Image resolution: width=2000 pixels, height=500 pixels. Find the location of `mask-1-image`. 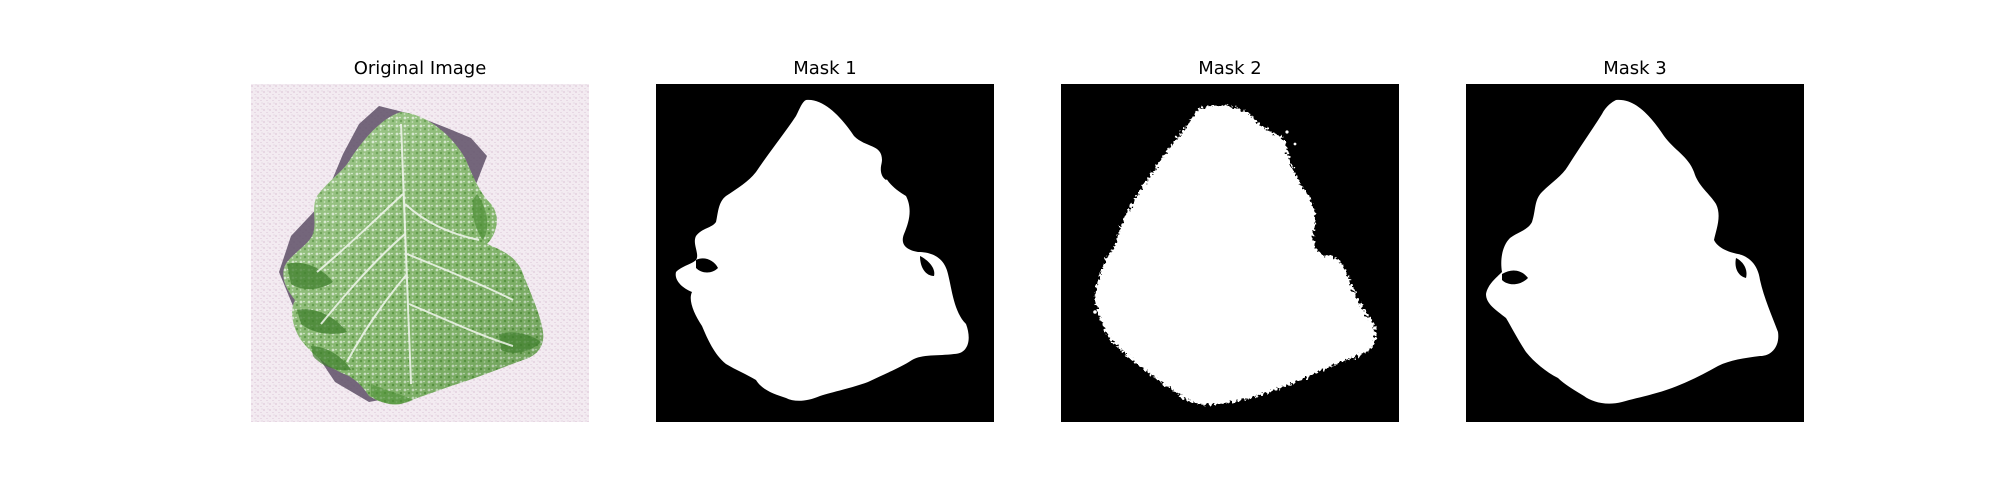

mask-1-image is located at coordinates (825, 253).